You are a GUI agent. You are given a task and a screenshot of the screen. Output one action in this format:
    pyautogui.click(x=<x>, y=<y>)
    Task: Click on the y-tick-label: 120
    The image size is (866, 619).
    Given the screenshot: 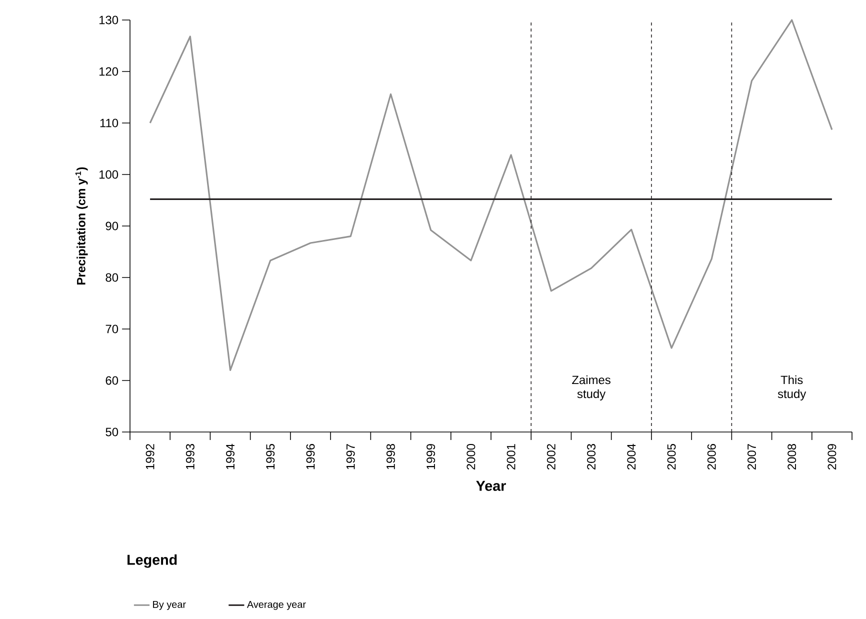 What is the action you would take?
    pyautogui.click(x=108, y=71)
    